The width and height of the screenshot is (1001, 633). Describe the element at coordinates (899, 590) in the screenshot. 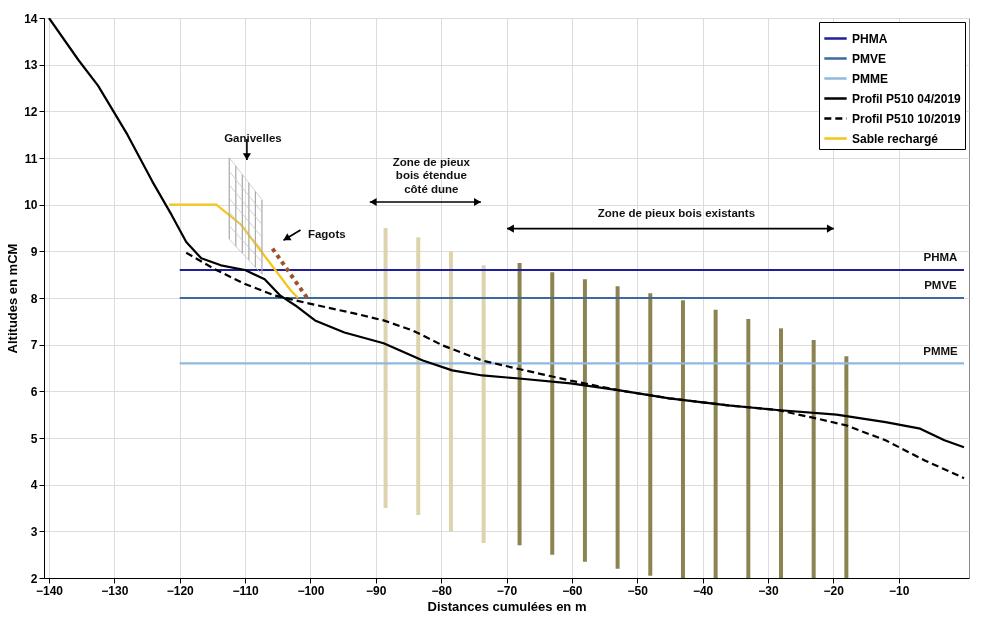

I see `x-tick-label: −10` at that location.